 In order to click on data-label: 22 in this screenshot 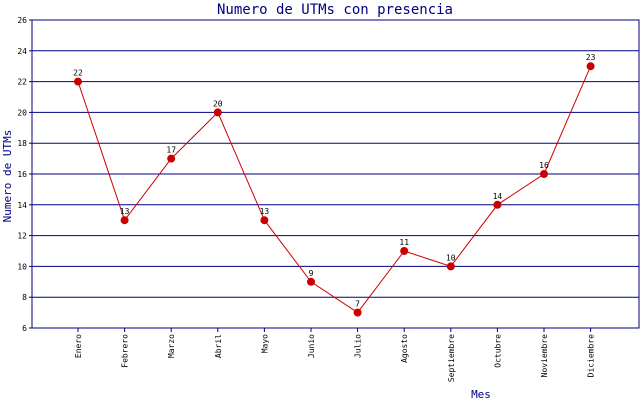, I will do `click(78, 73)`.